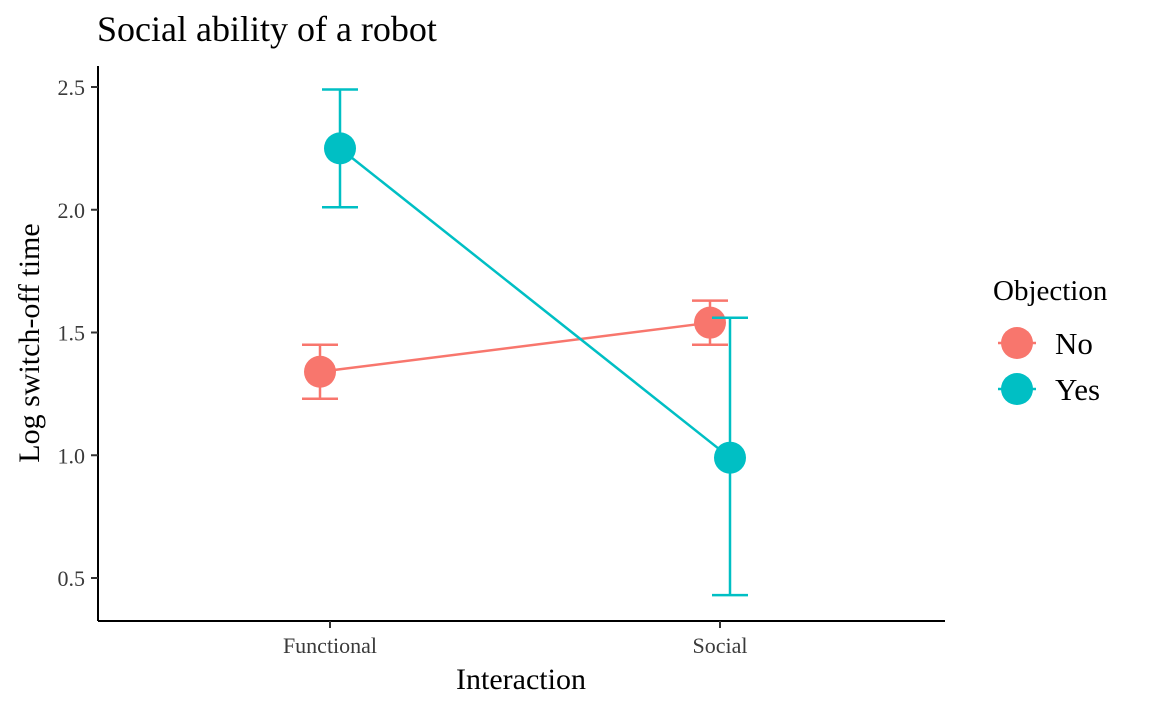  What do you see at coordinates (1074, 343) in the screenshot?
I see `legend-label: No` at bounding box center [1074, 343].